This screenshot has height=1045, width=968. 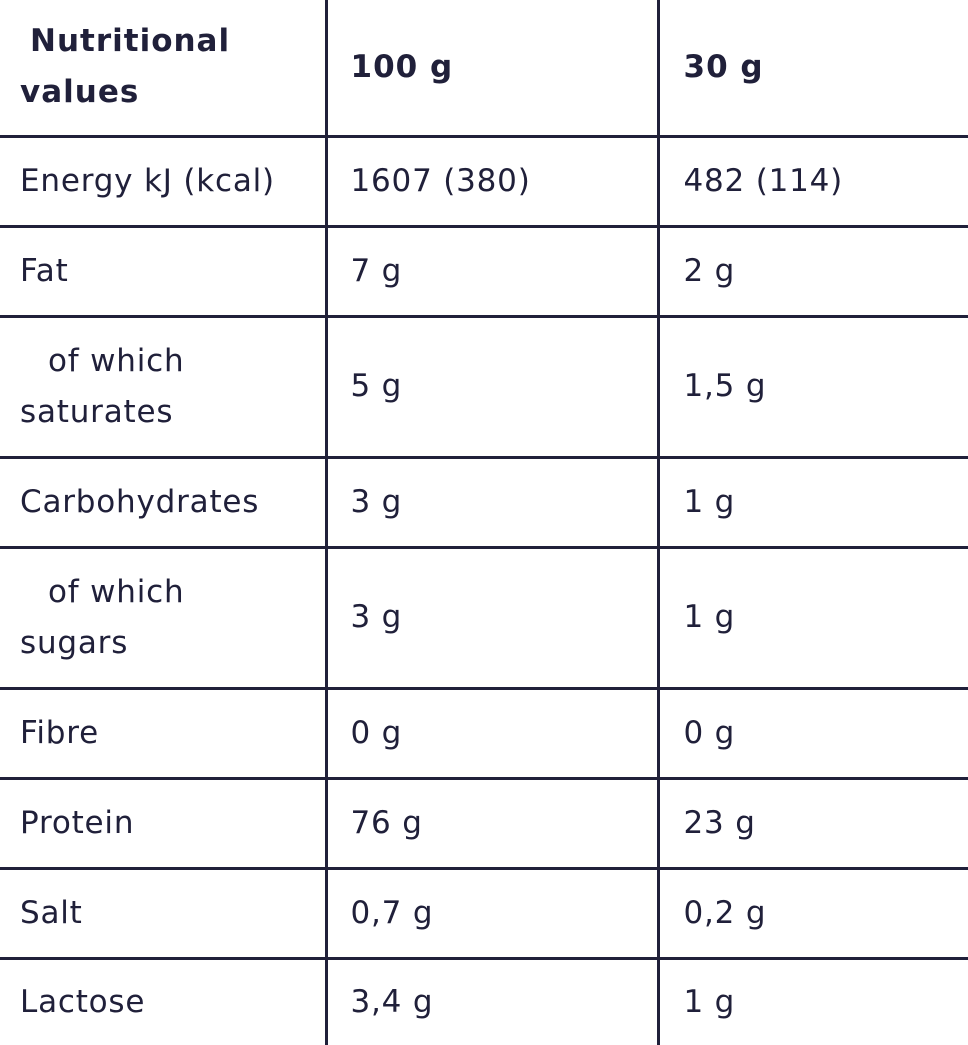 What do you see at coordinates (97, 411) in the screenshot?
I see `row-label-line2: saturates` at bounding box center [97, 411].